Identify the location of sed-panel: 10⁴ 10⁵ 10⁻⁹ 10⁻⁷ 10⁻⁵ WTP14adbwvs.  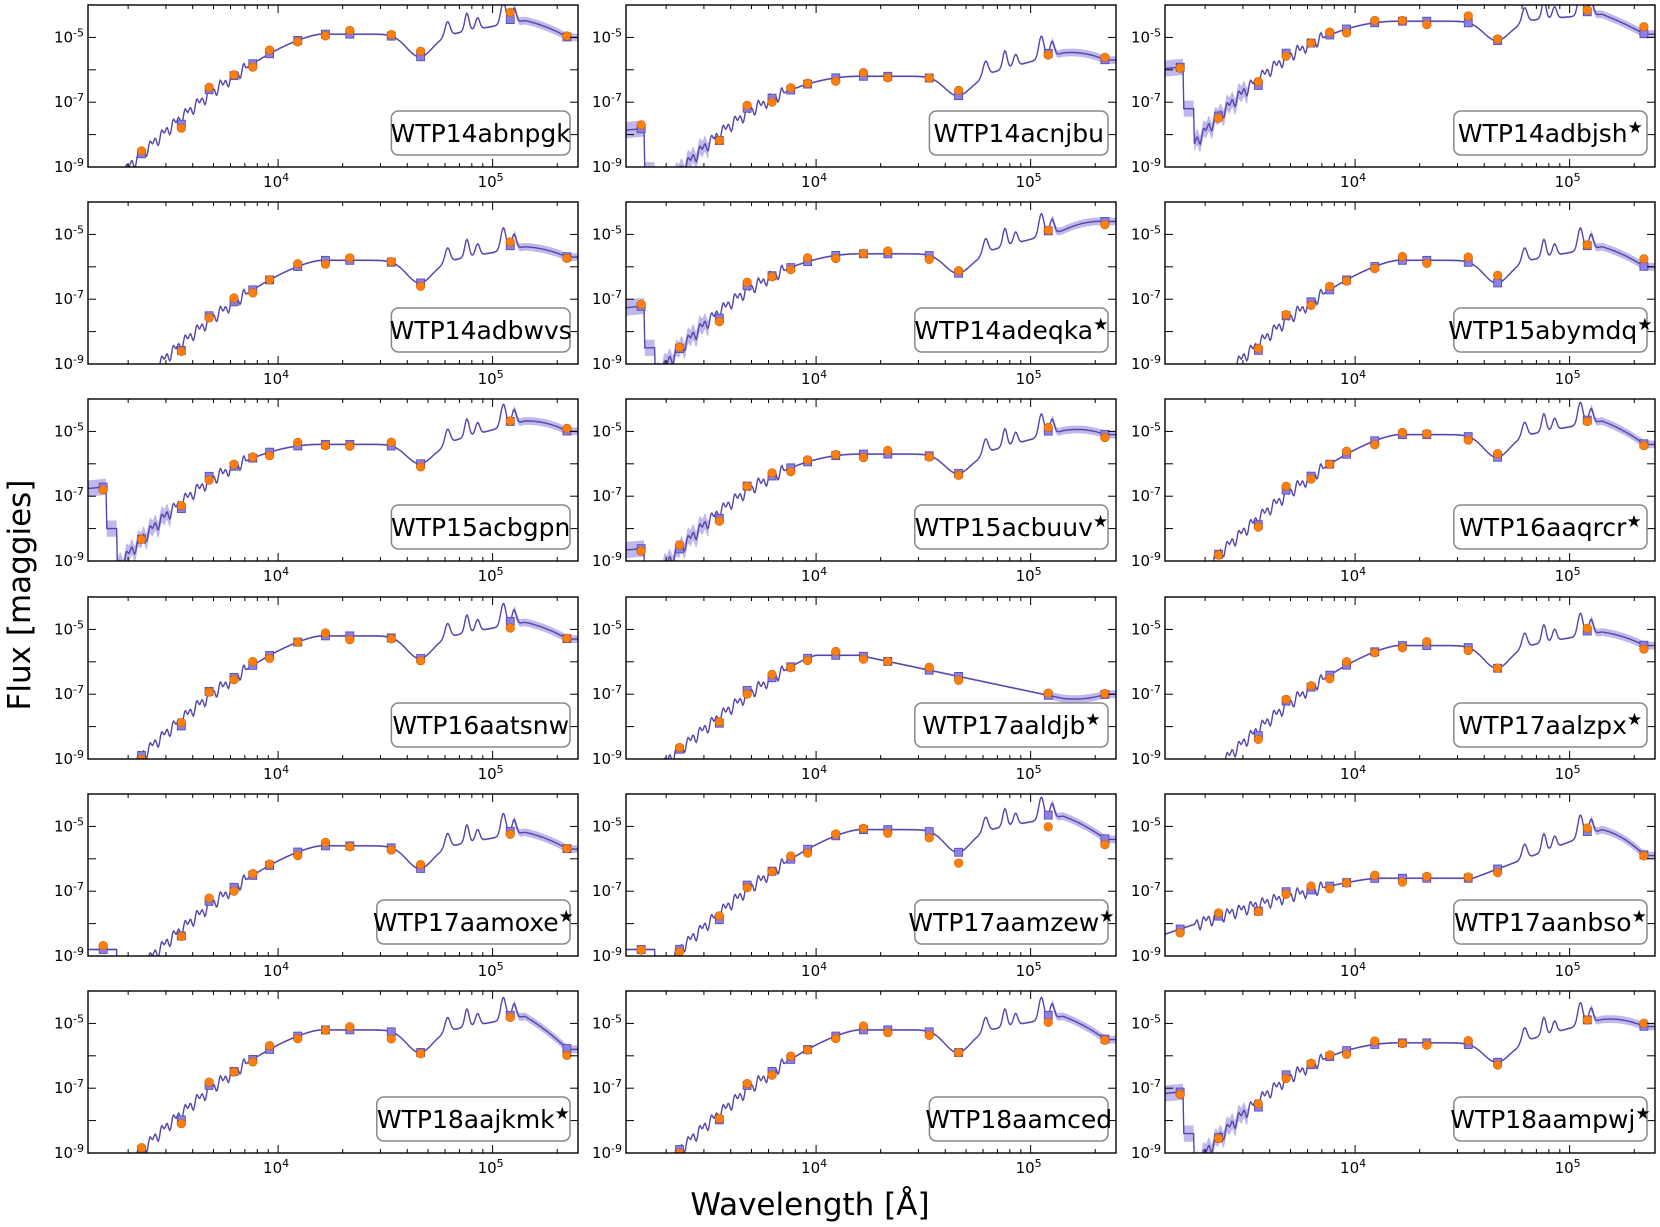
(316, 294).